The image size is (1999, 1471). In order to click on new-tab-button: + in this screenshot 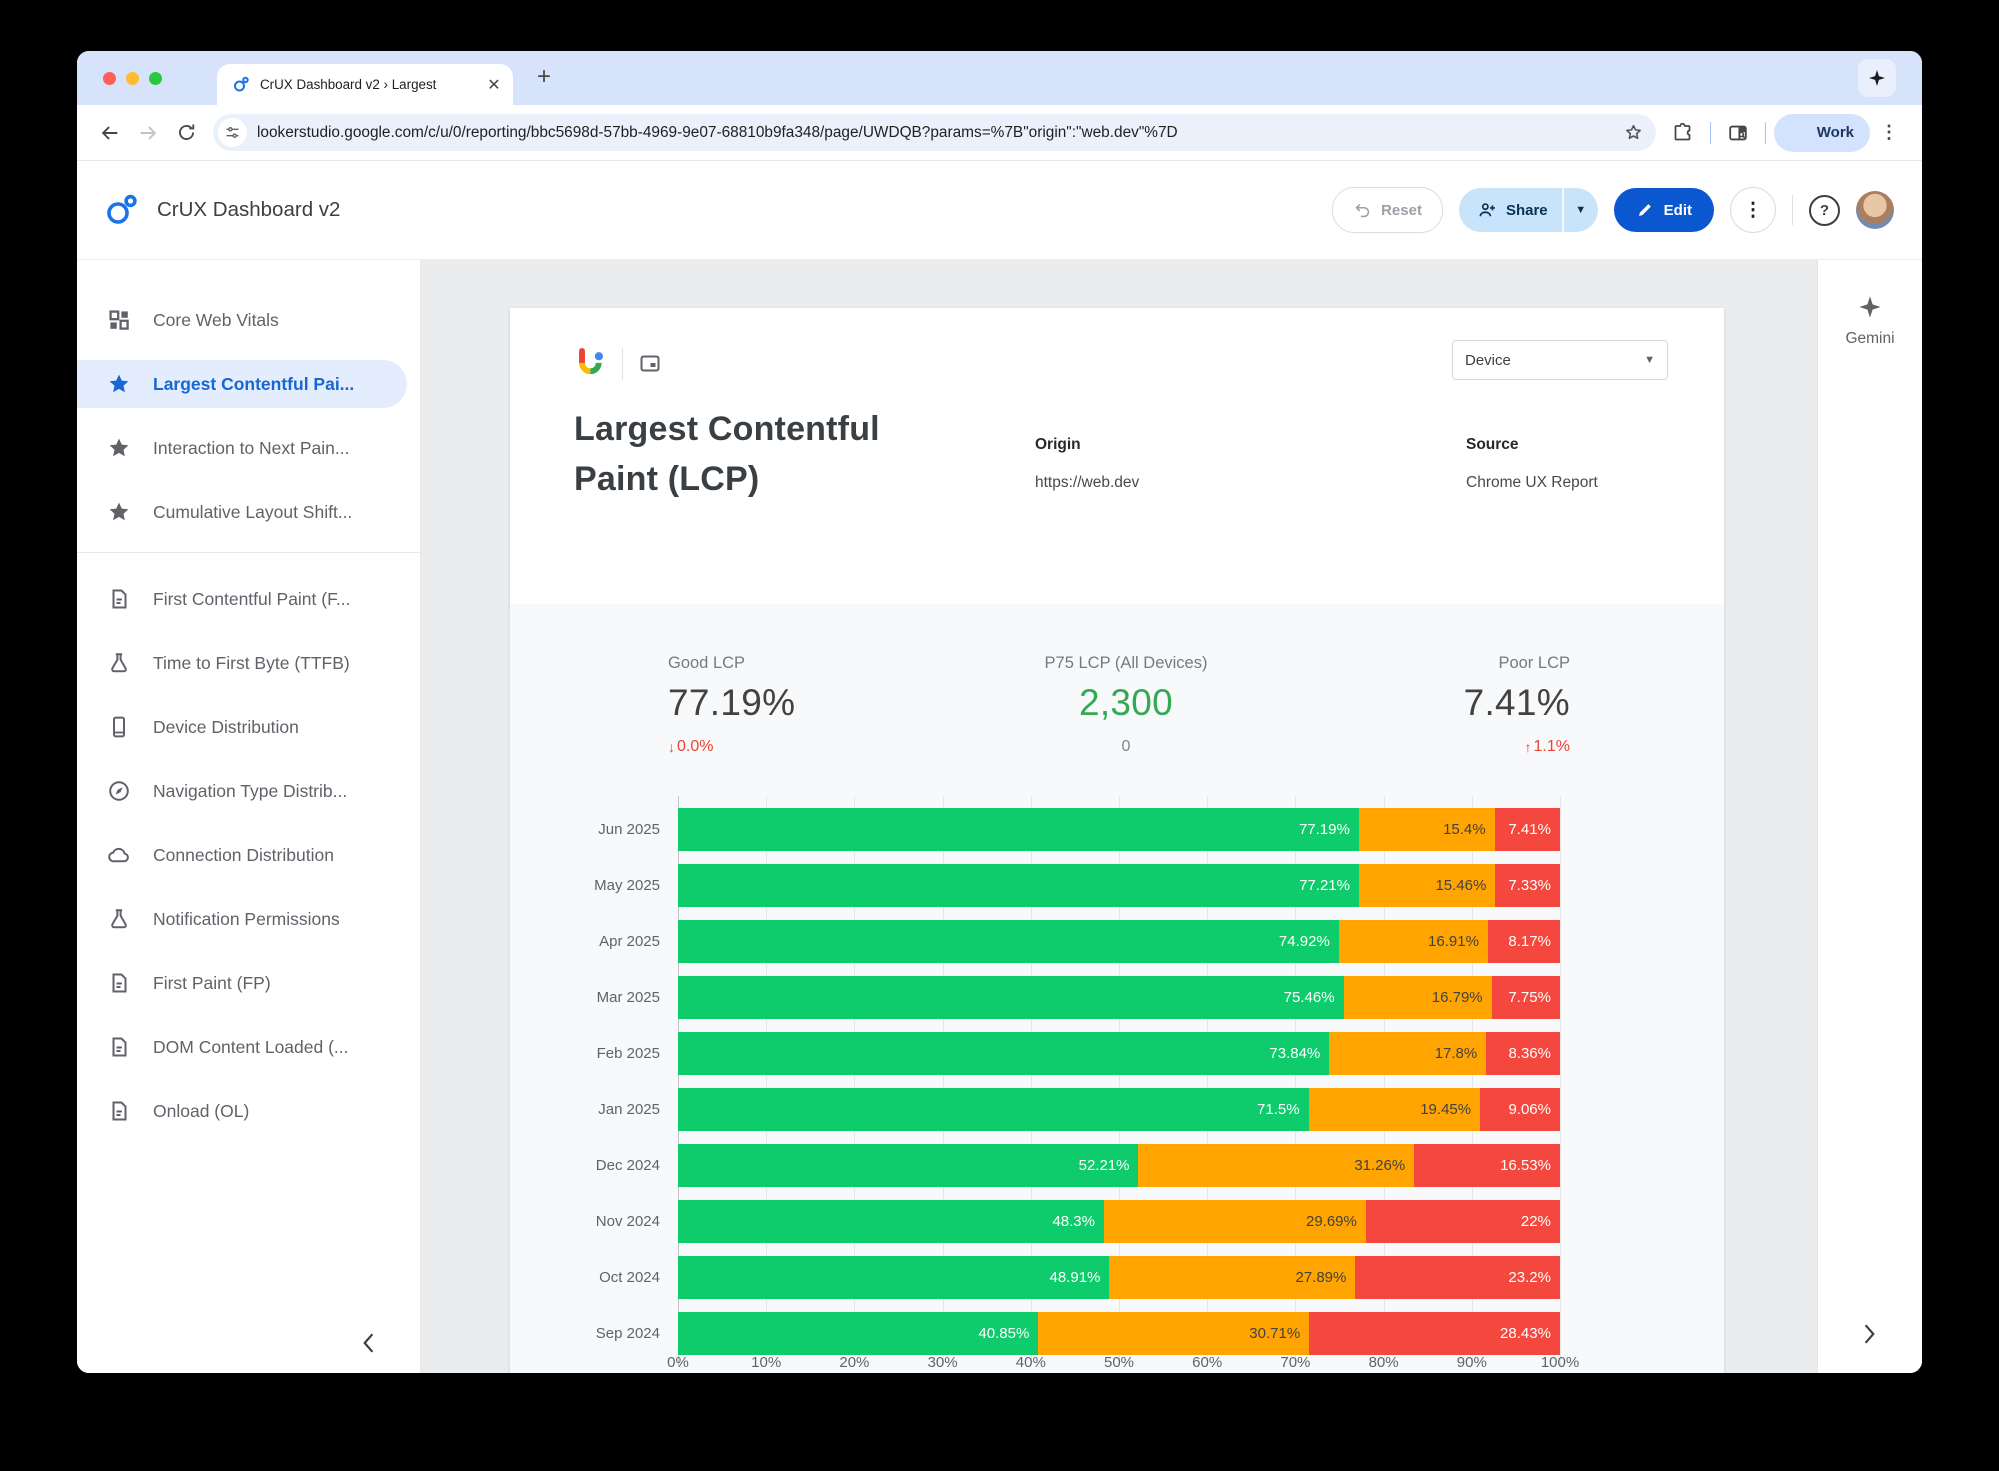, I will do `click(543, 76)`.